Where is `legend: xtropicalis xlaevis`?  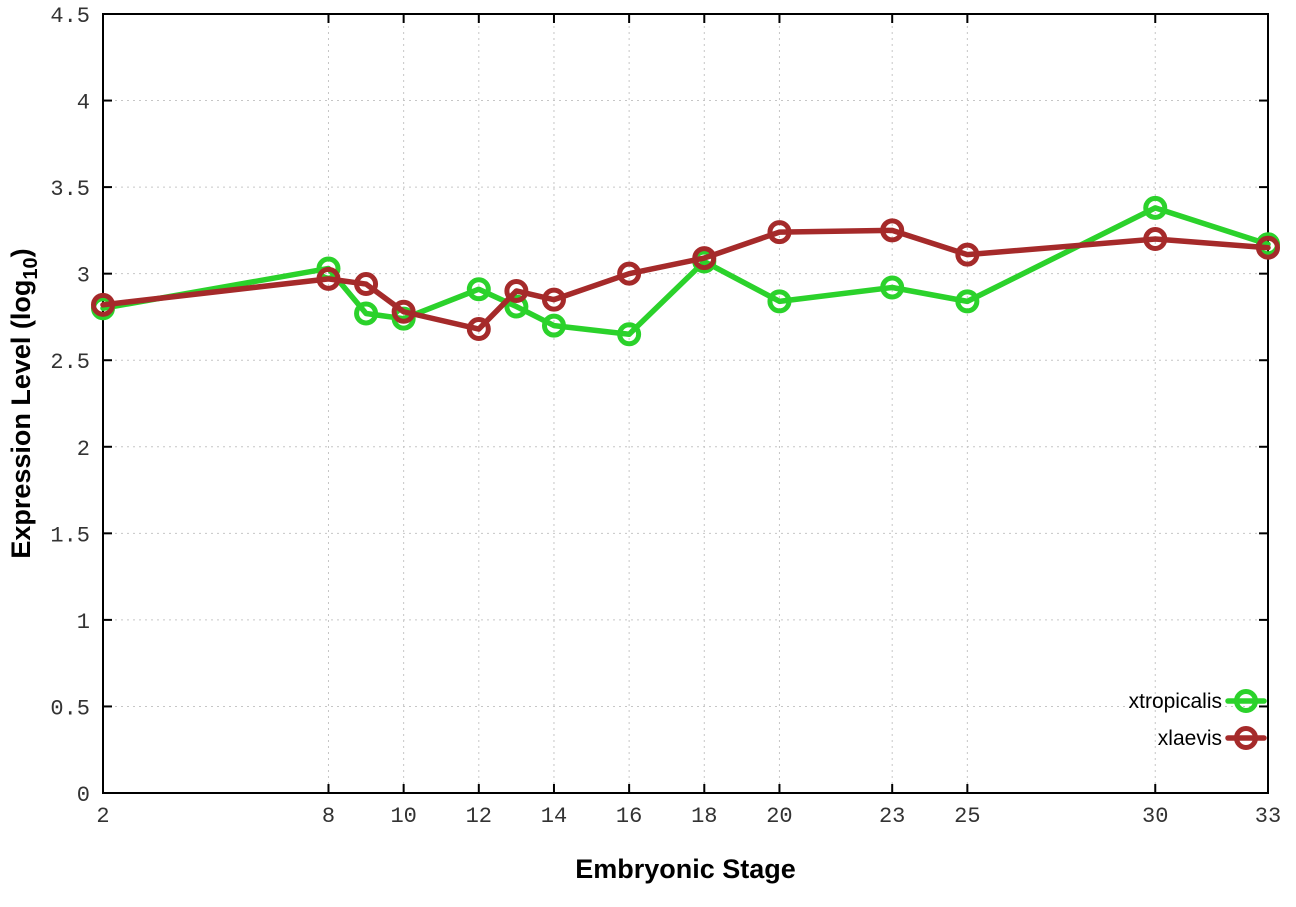
legend: xtropicalis xlaevis is located at coordinates (1198, 719).